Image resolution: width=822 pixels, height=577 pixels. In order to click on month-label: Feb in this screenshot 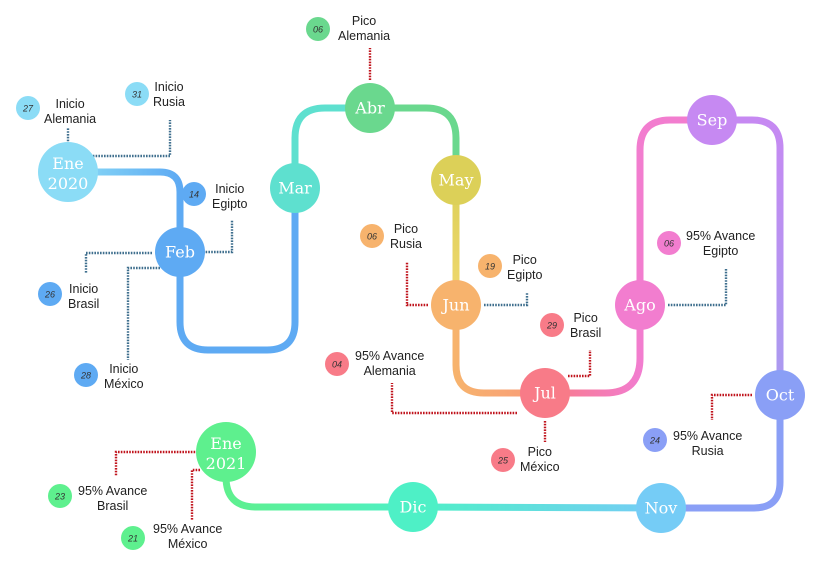, I will do `click(180, 252)`.